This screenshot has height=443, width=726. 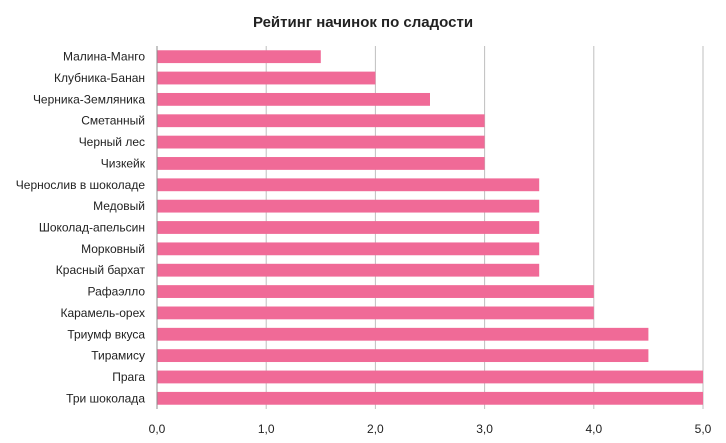 I want to click on category-label: Триумф вкуса, so click(x=106, y=334).